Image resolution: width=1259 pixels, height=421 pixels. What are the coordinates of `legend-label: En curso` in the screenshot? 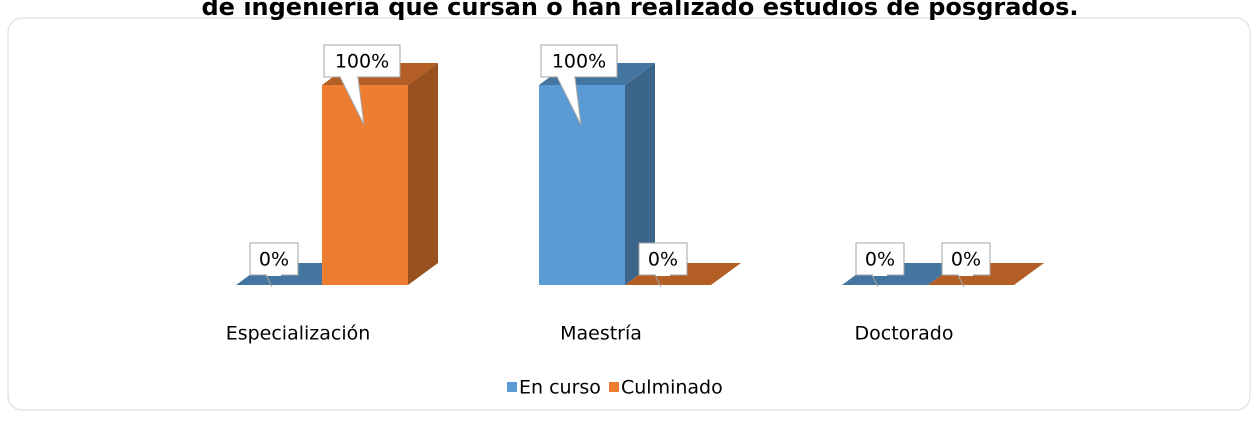 It's located at (560, 388).